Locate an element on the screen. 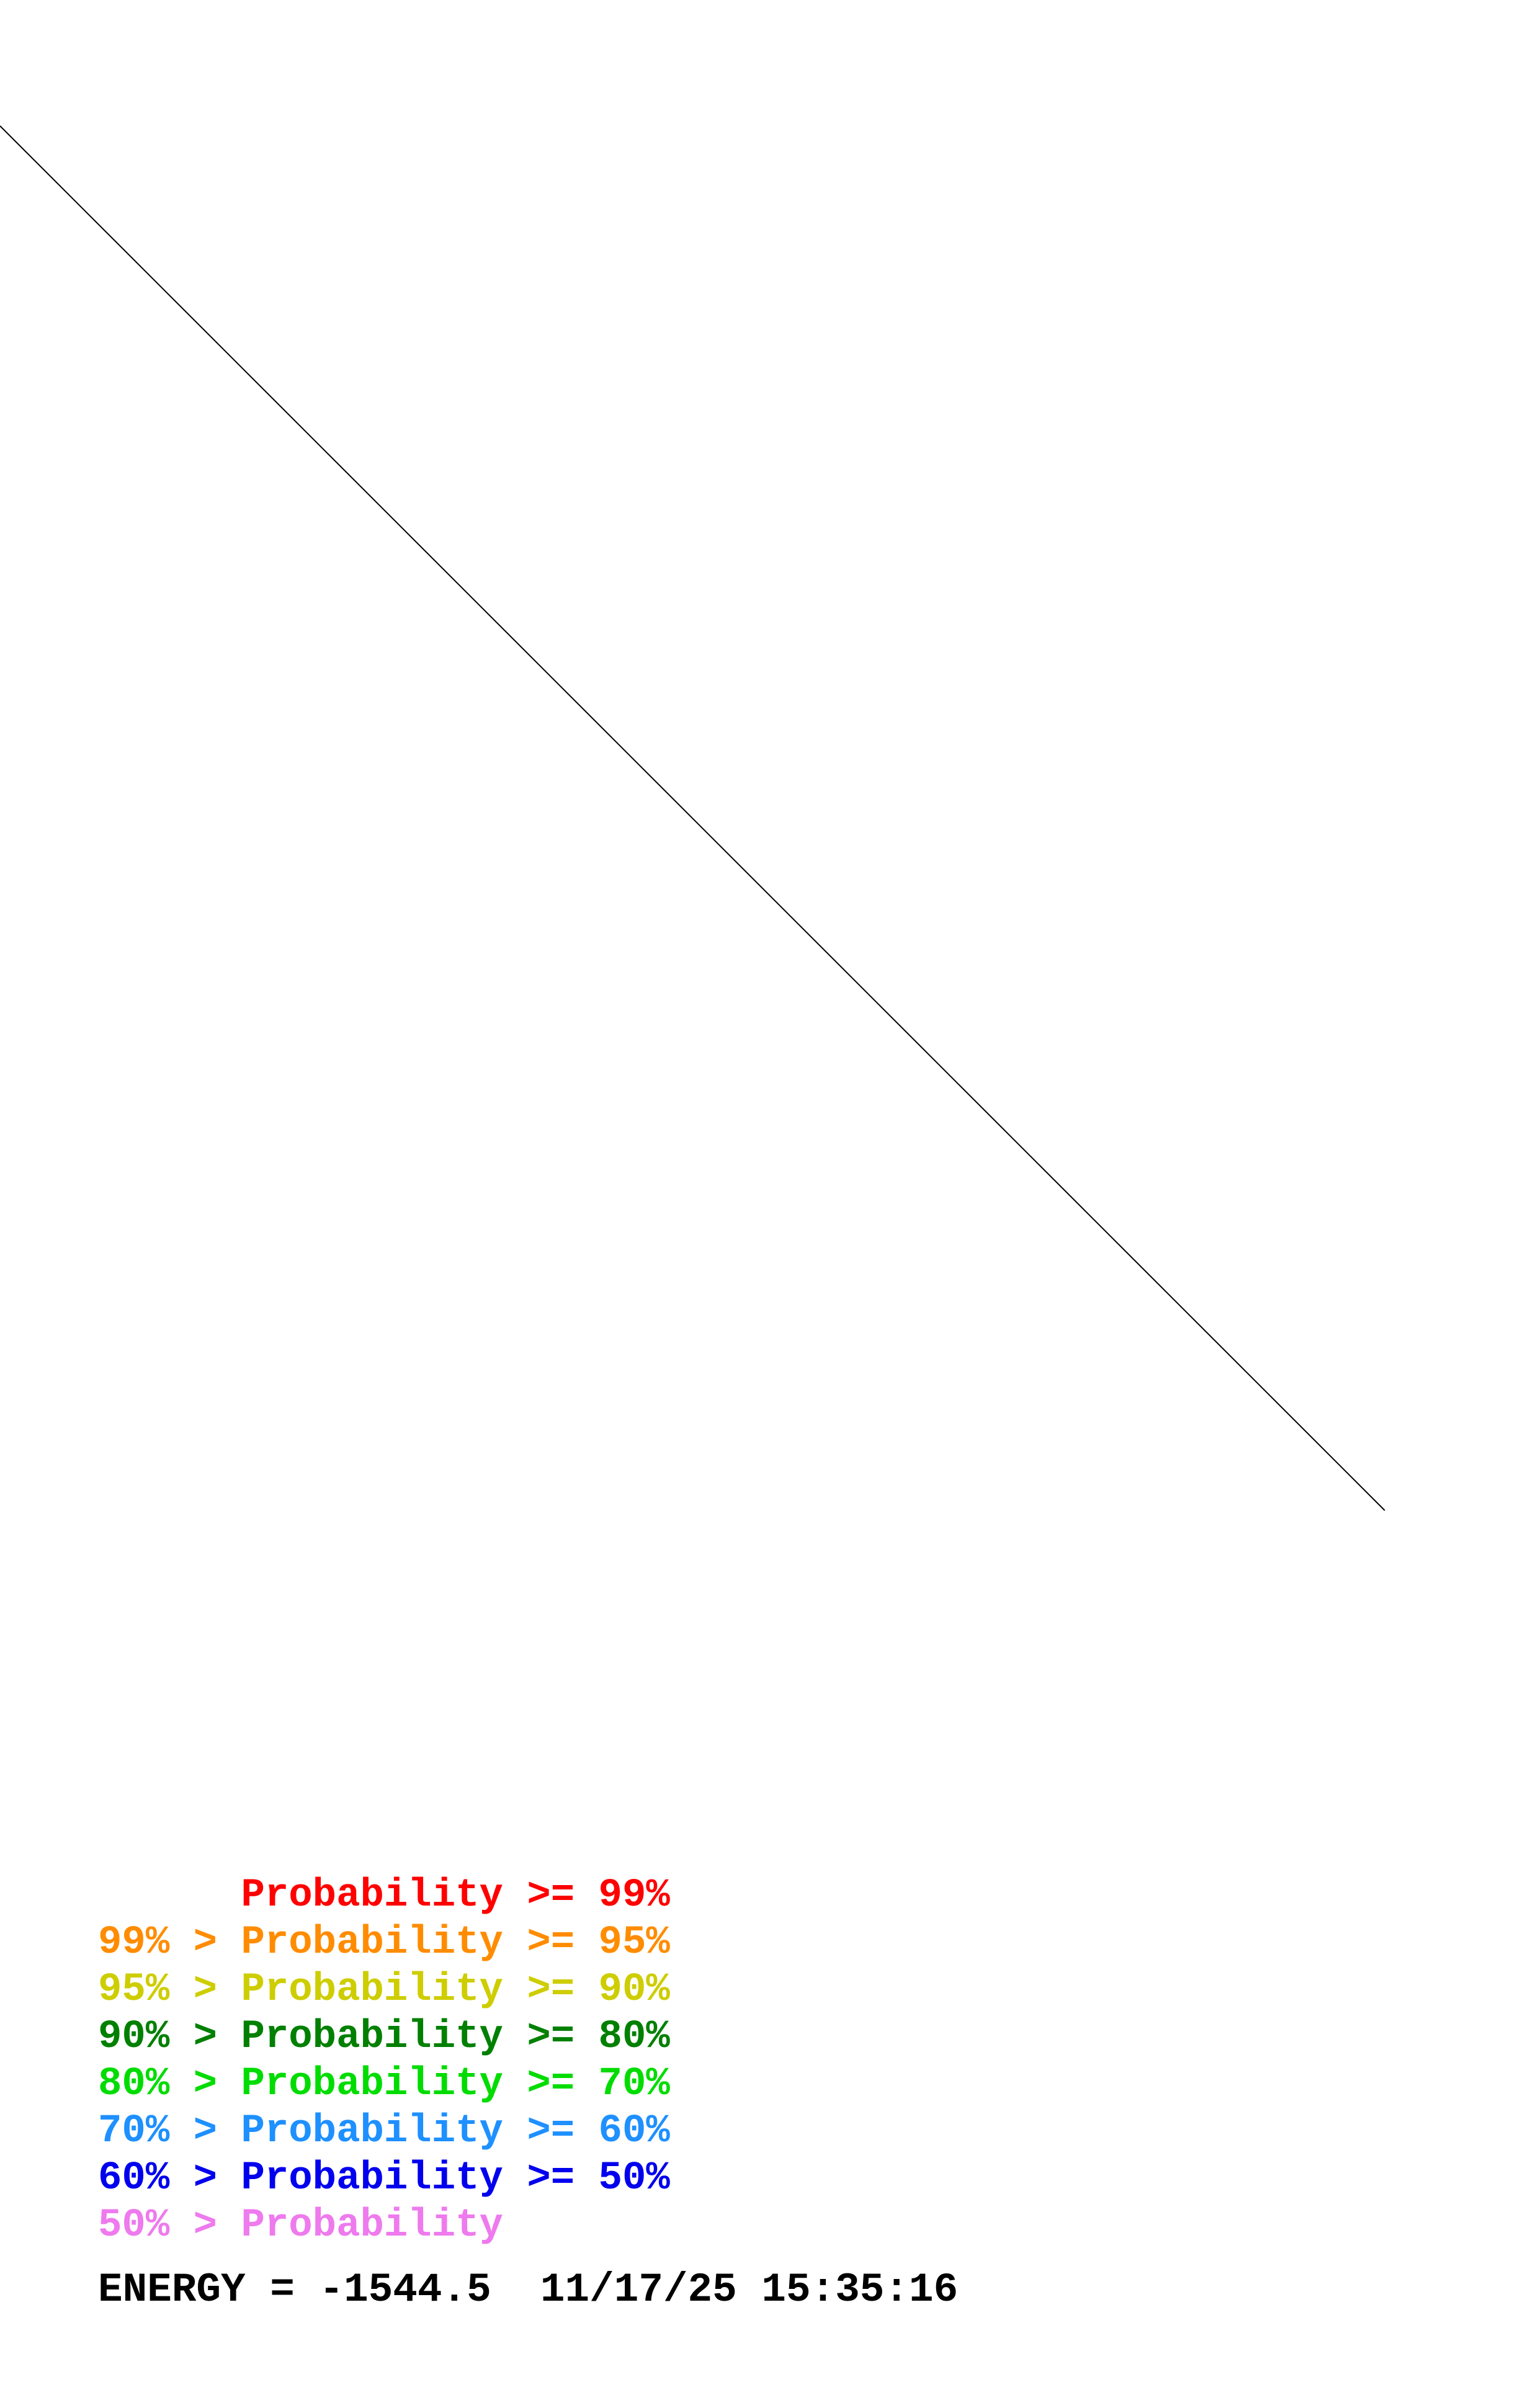  legend-entry: 99% > Probability >= 95% is located at coordinates (384, 1942).